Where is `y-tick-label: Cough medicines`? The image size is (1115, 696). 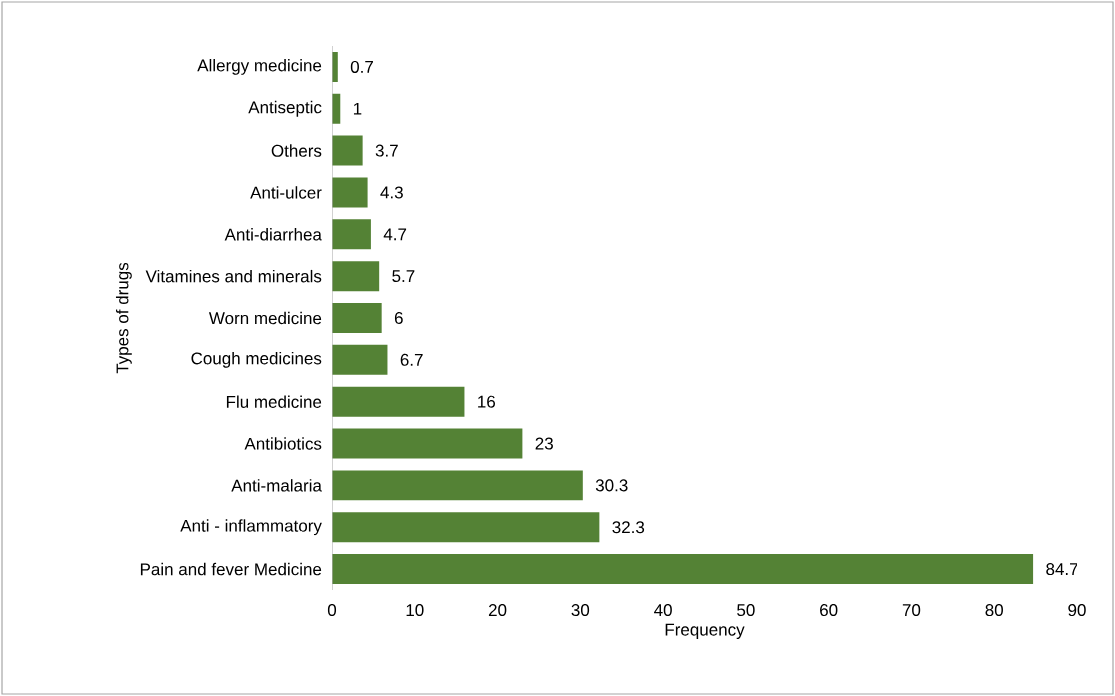 y-tick-label: Cough medicines is located at coordinates (256, 359).